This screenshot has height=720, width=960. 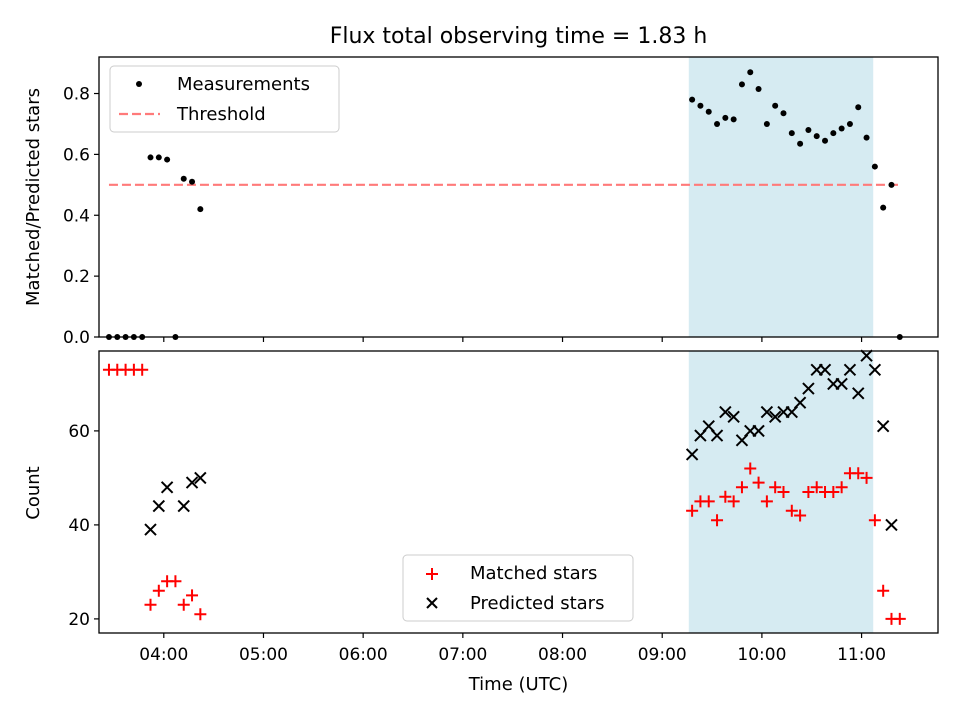 What do you see at coordinates (224, 99) in the screenshot?
I see `top-legend-frame` at bounding box center [224, 99].